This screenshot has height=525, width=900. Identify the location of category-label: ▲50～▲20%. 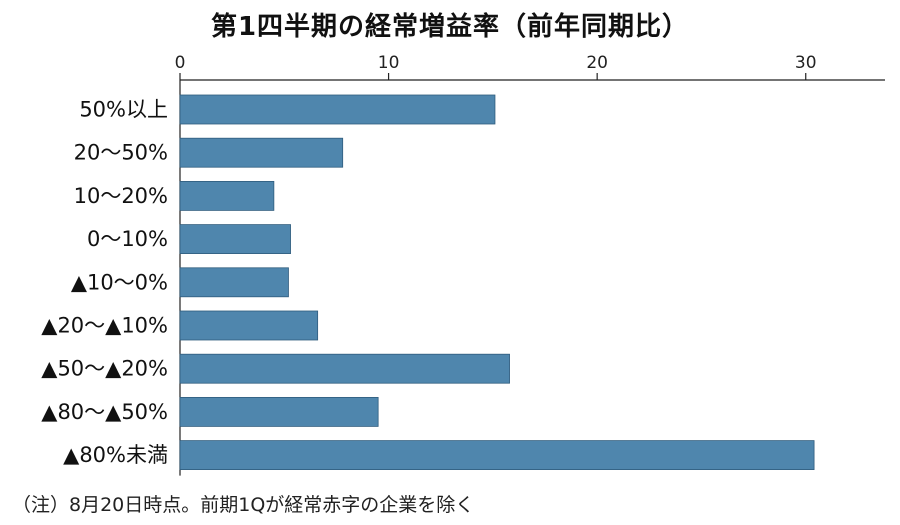
(104, 369).